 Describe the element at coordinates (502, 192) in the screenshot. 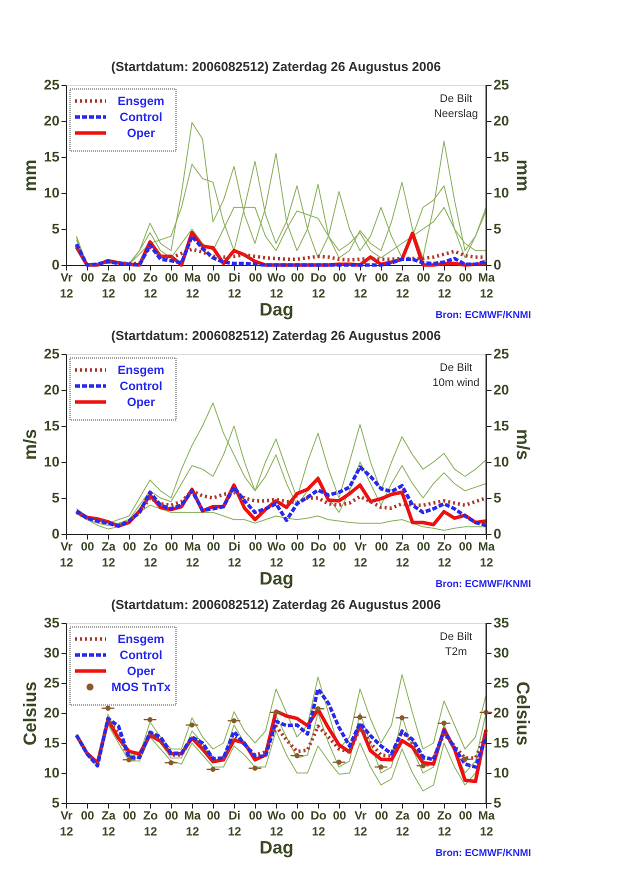

I see `y2-tick-label: 10` at that location.